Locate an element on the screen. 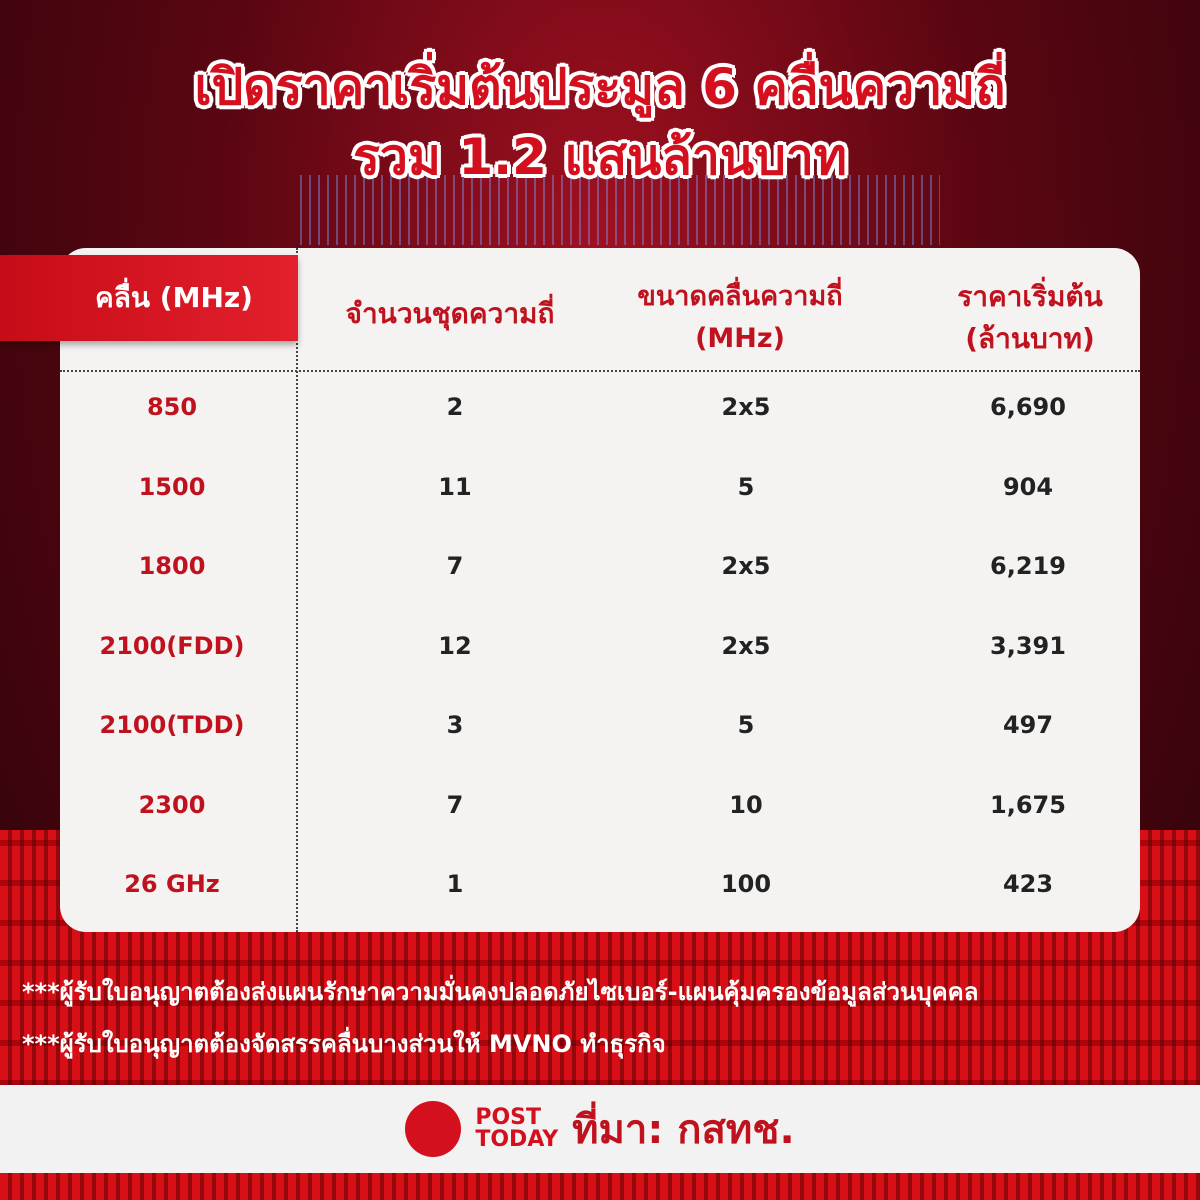 The image size is (1200, 1200). table-row: 26 GHz 1 100 423 is located at coordinates (600, 890).